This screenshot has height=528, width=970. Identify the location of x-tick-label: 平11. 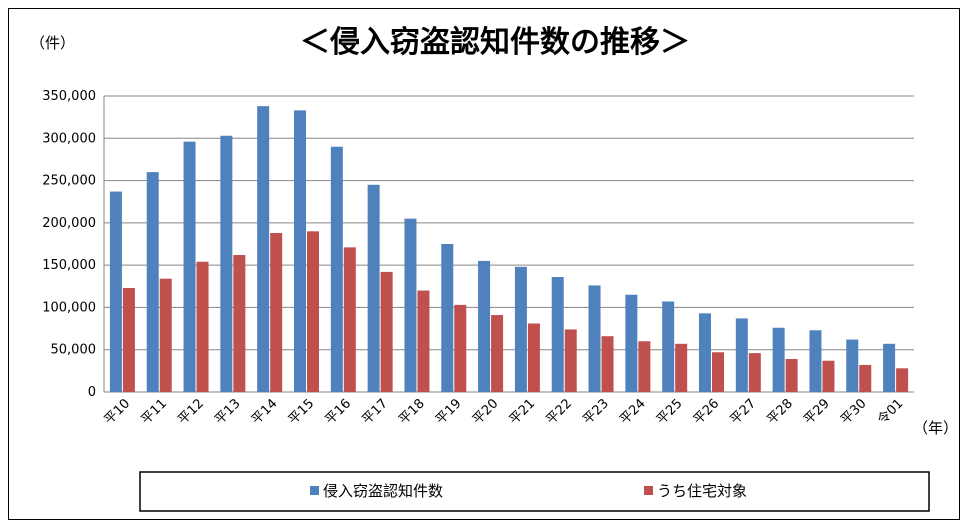
(154, 411).